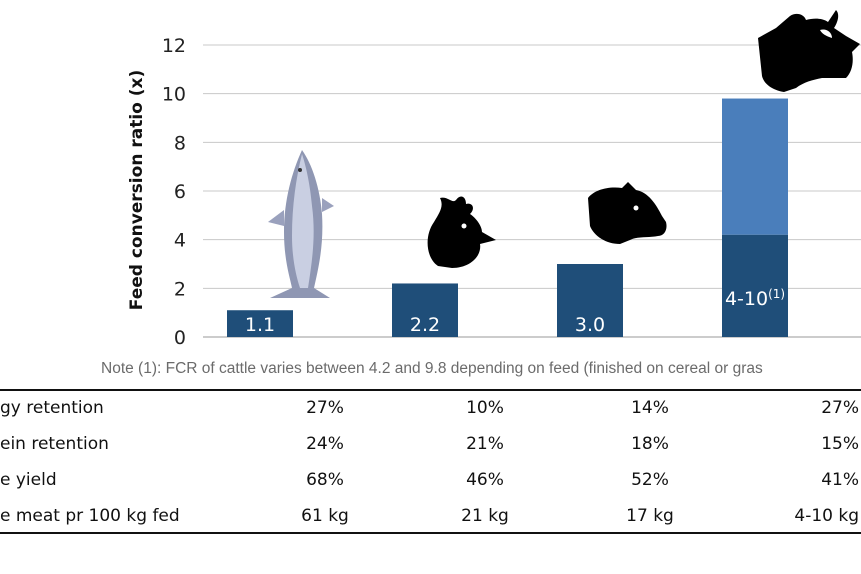  Describe the element at coordinates (325, 480) in the screenshot. I see `table-cell: 68%` at that location.